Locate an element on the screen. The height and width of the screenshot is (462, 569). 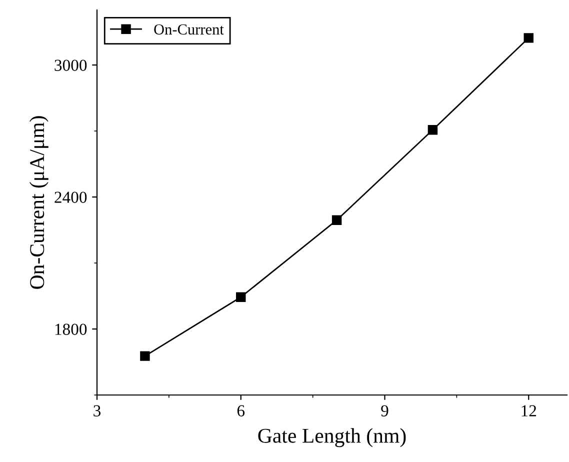
x-tick-label: 12 is located at coordinates (529, 410).